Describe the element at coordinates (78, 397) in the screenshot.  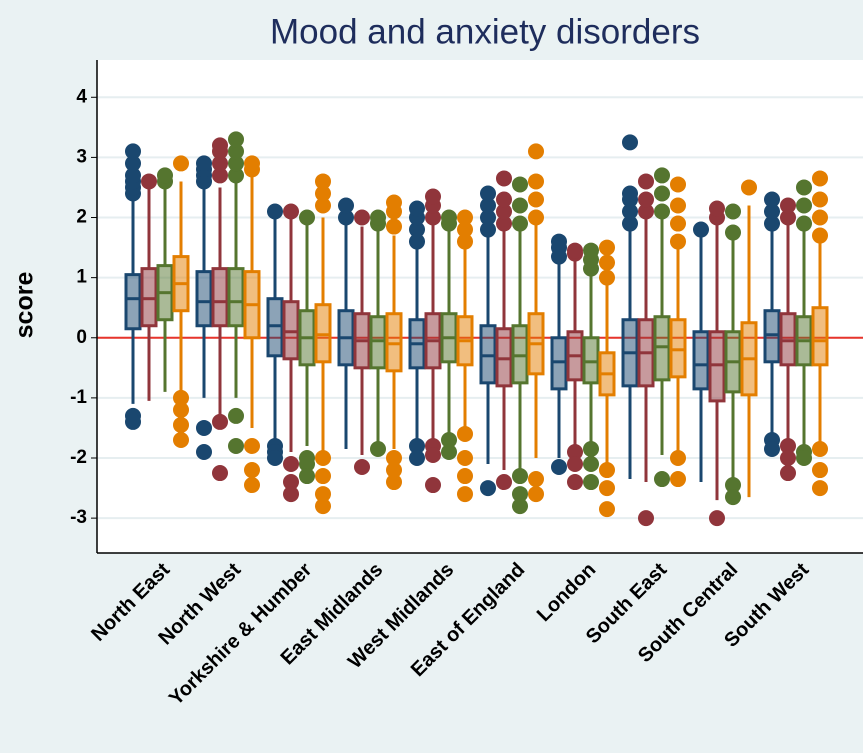
I see `y-tick-label: -1` at that location.